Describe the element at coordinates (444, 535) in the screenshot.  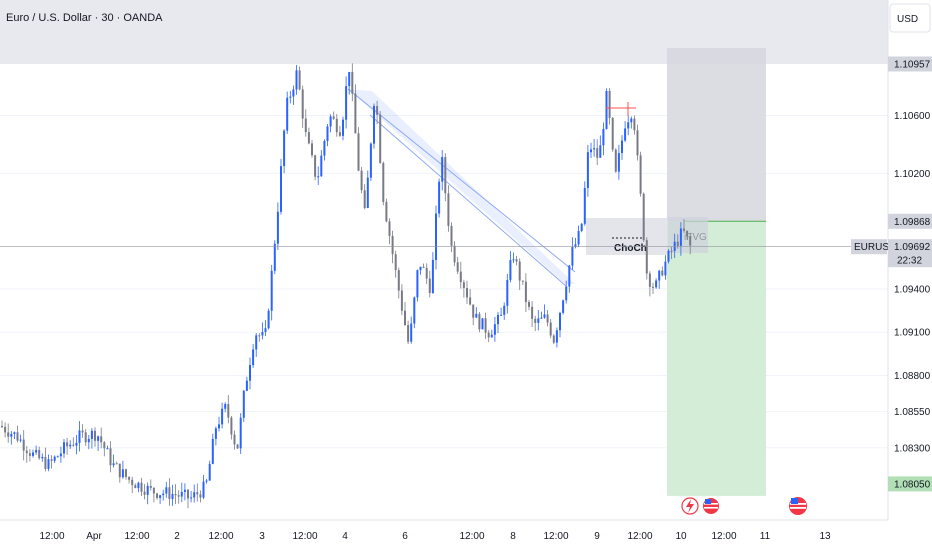
I see `time-axis` at that location.